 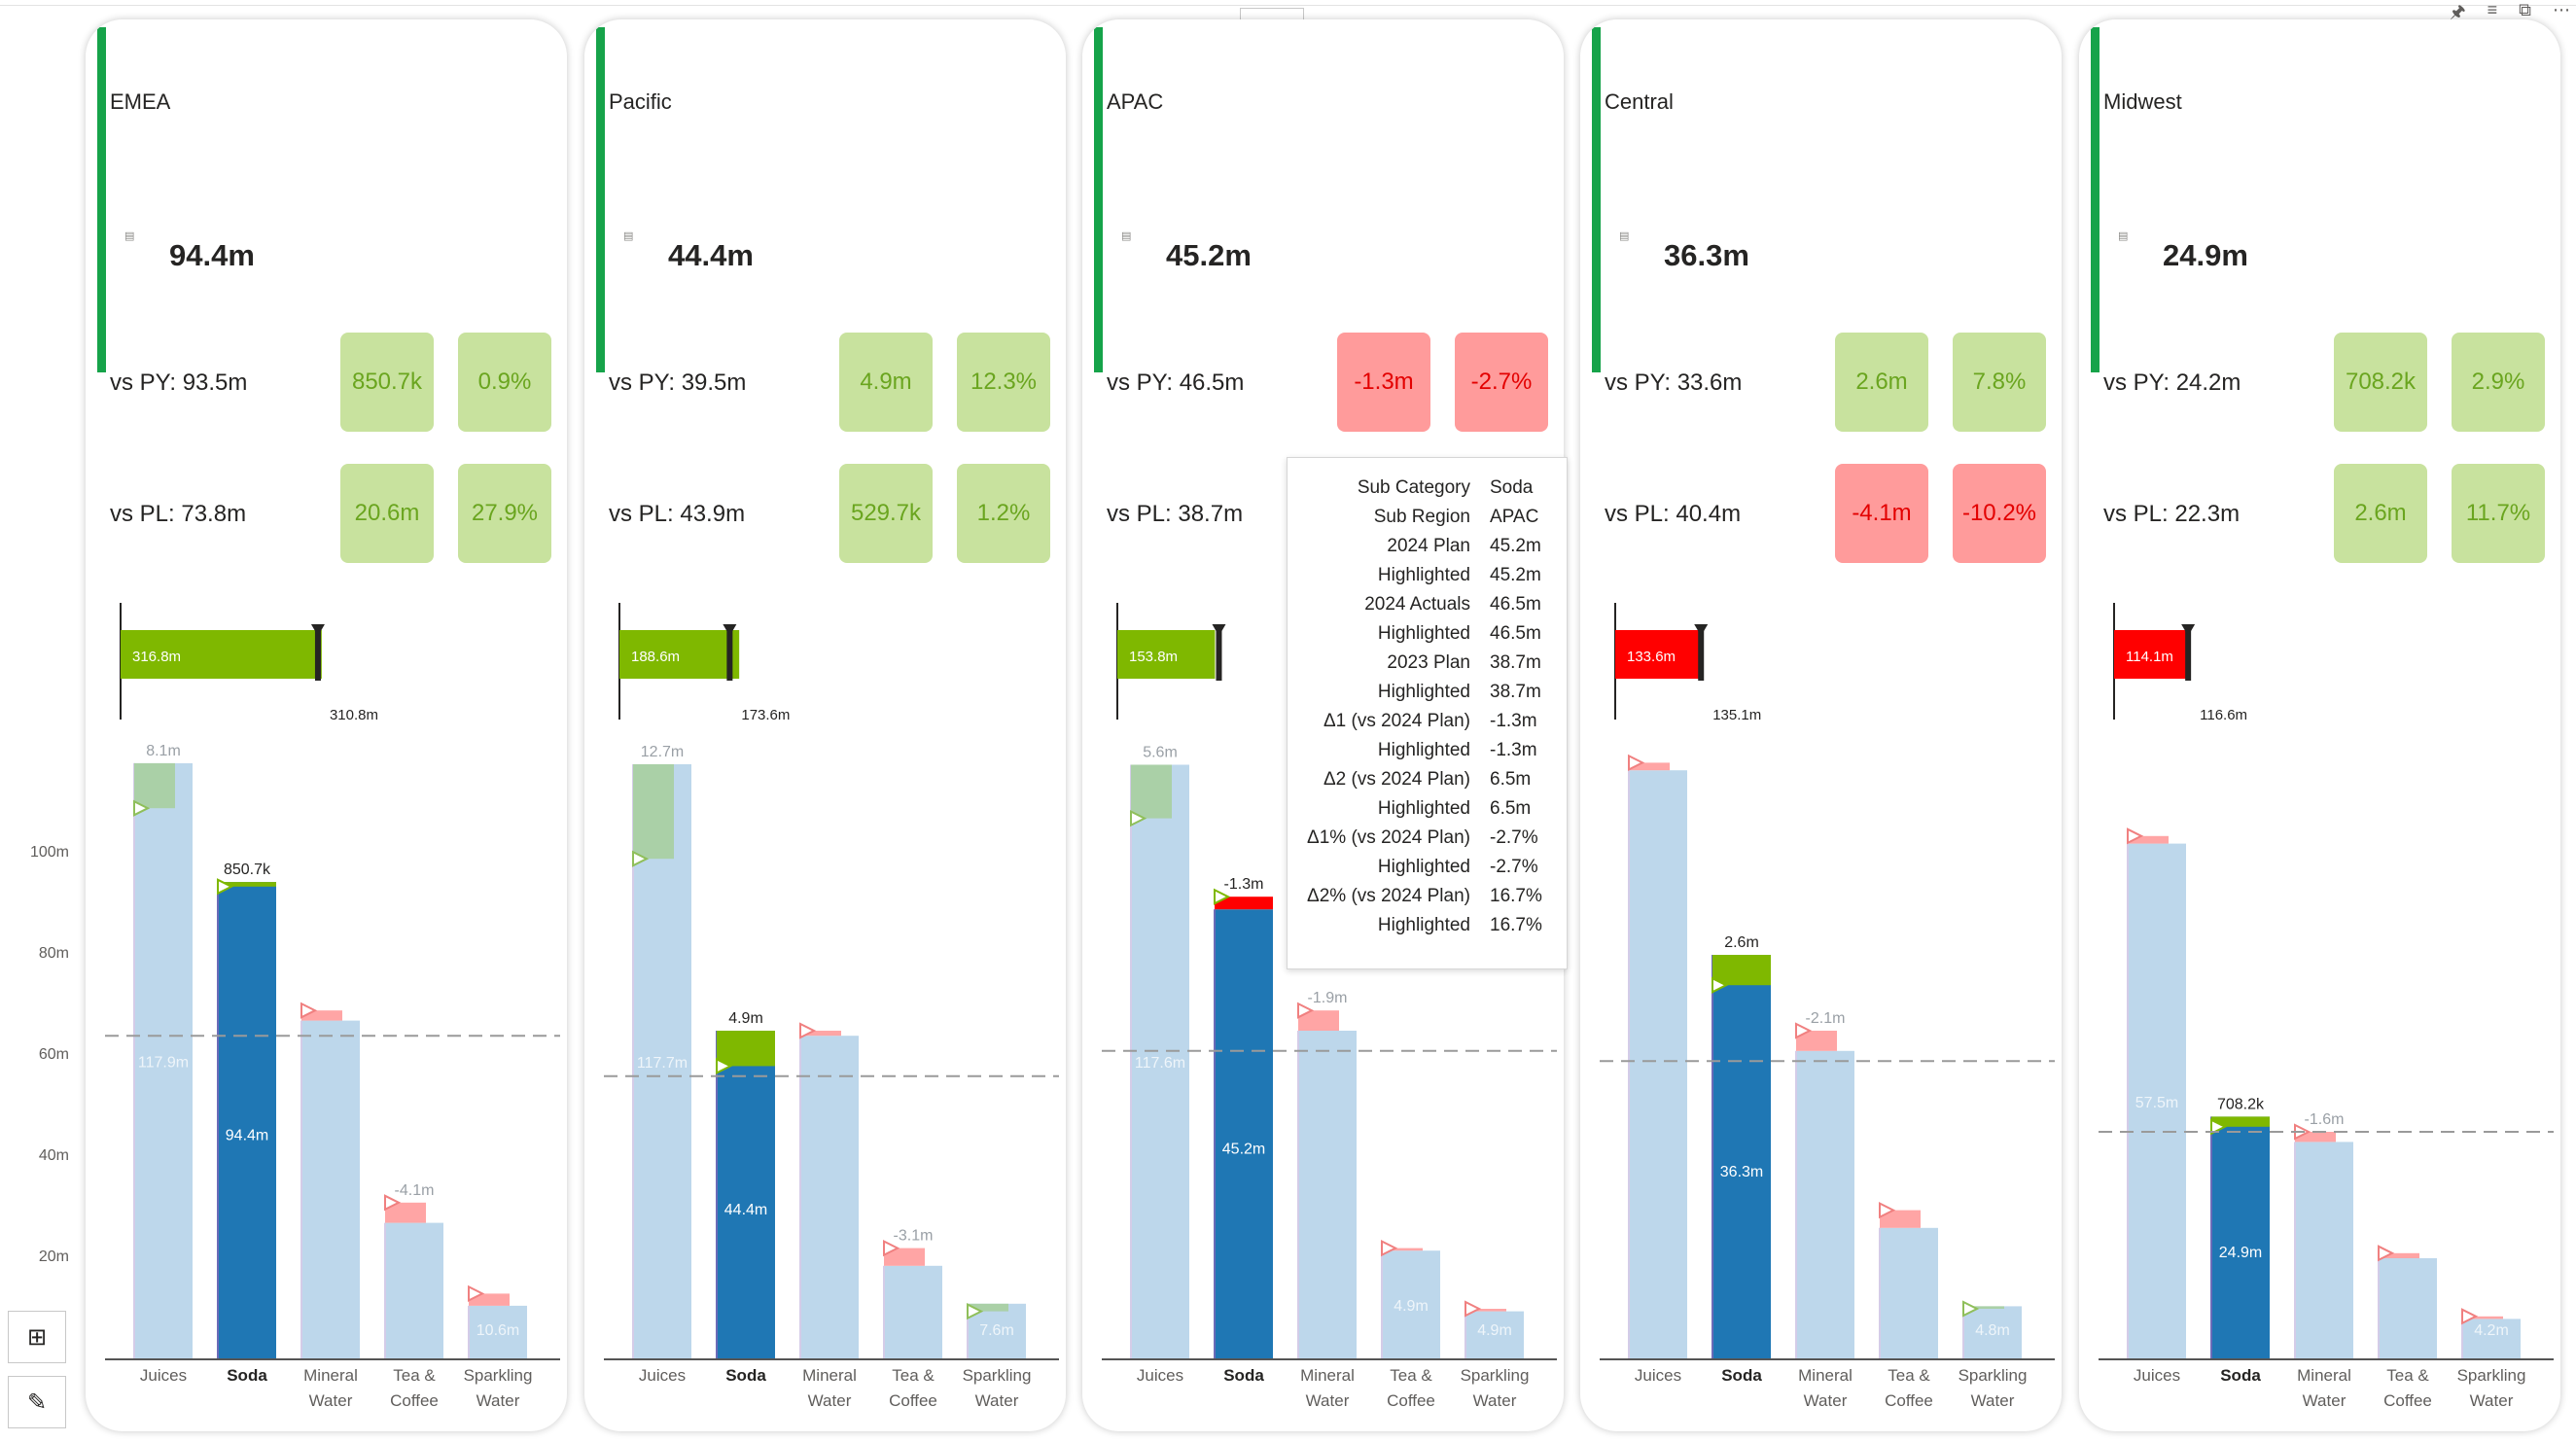 What do you see at coordinates (1219, 630) in the screenshot?
I see `bullet-target-arrow` at bounding box center [1219, 630].